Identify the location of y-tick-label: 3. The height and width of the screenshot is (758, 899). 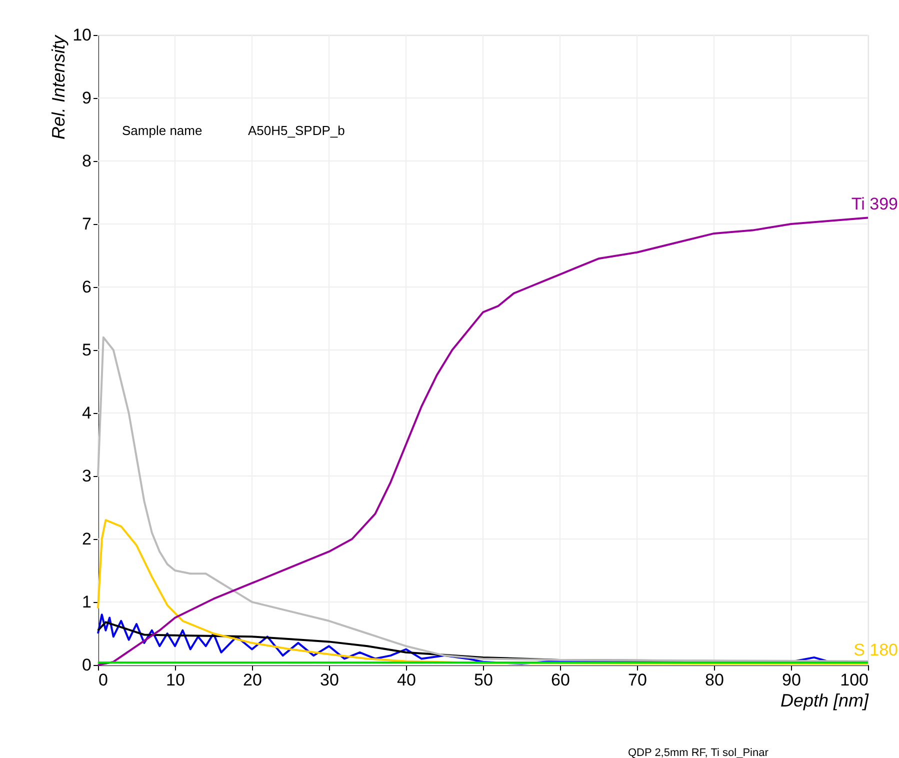
(87, 476).